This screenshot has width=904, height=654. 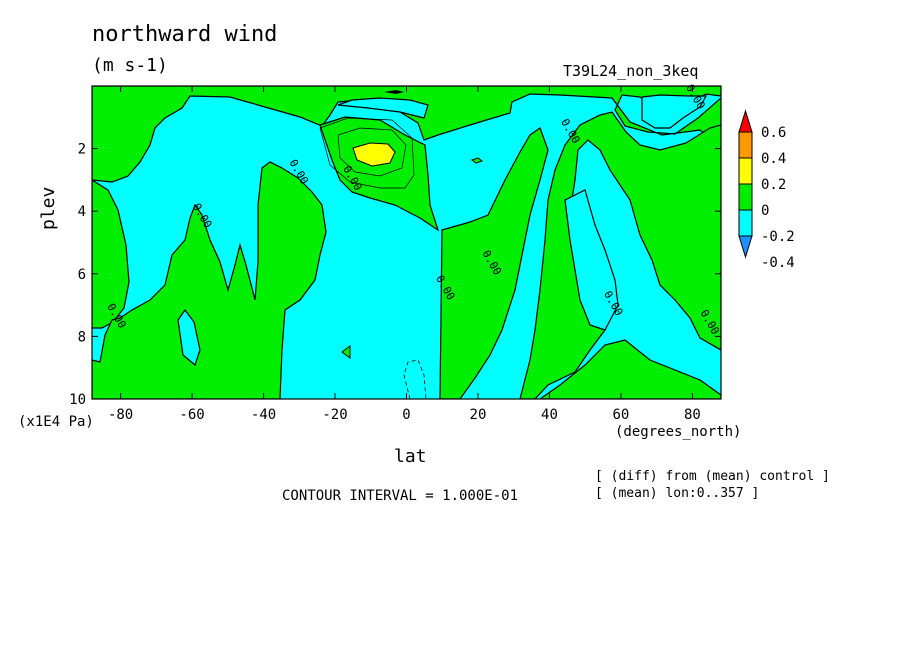 I want to click on negative-region-upper-pocket, so click(x=383, y=108).